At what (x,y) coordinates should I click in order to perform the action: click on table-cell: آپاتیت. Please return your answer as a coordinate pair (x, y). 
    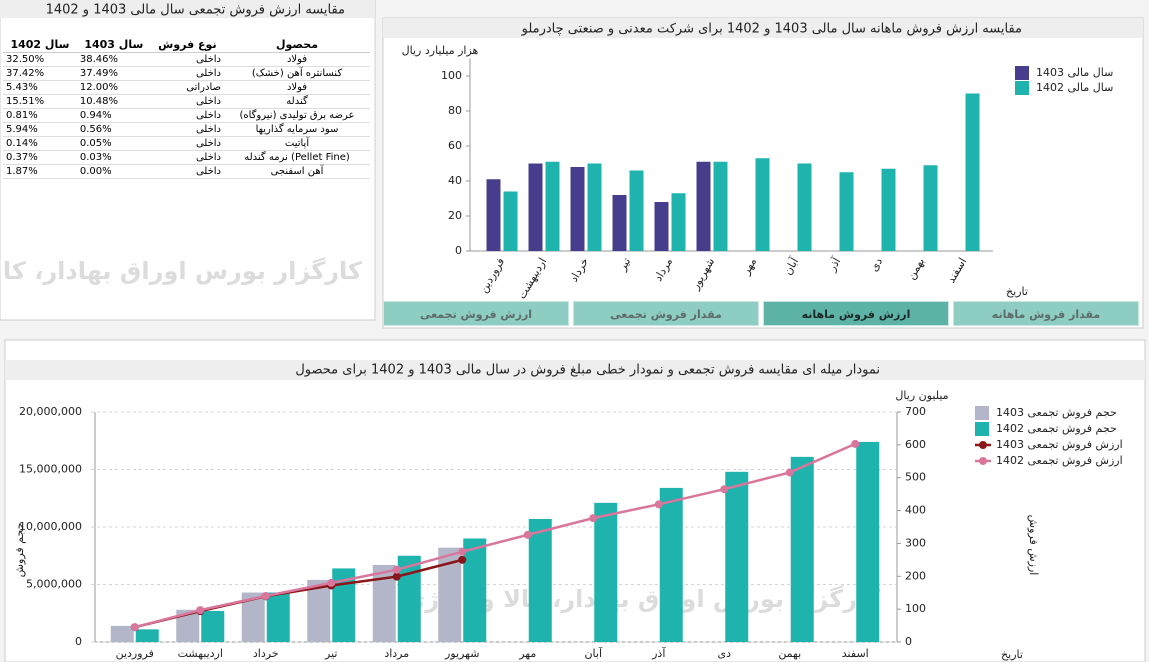
    Looking at the image, I should click on (297, 144).